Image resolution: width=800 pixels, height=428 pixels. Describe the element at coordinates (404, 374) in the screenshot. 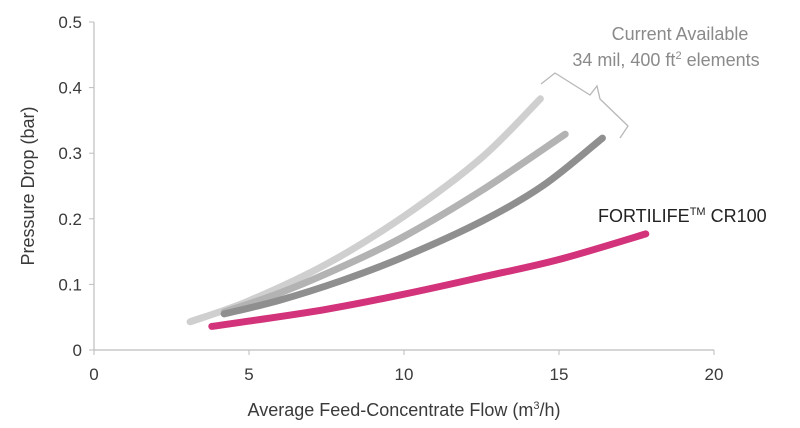

I see `x-tick-label: 10` at that location.